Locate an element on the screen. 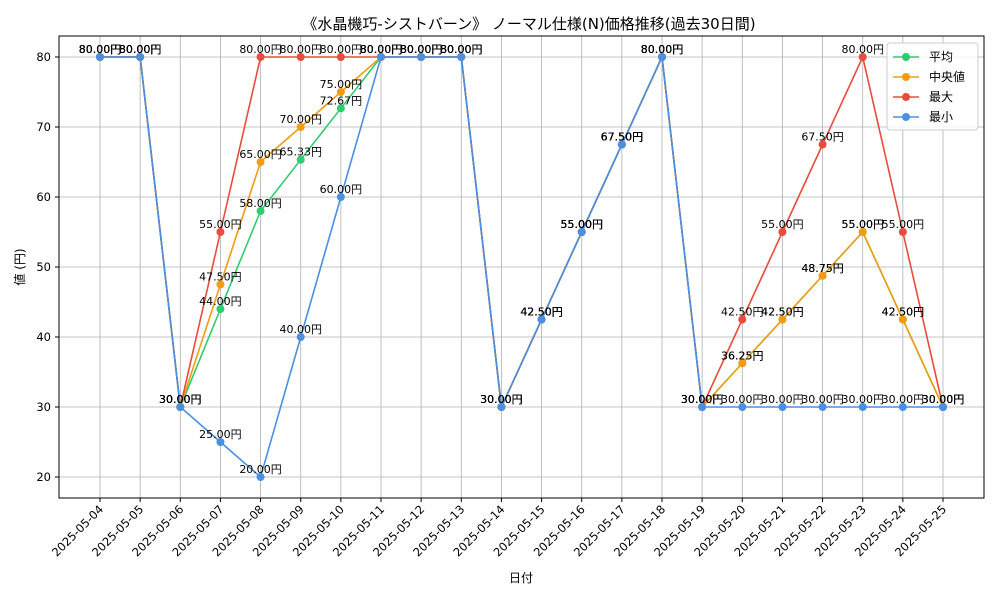  y-tick-label: 30 is located at coordinates (43, 407).